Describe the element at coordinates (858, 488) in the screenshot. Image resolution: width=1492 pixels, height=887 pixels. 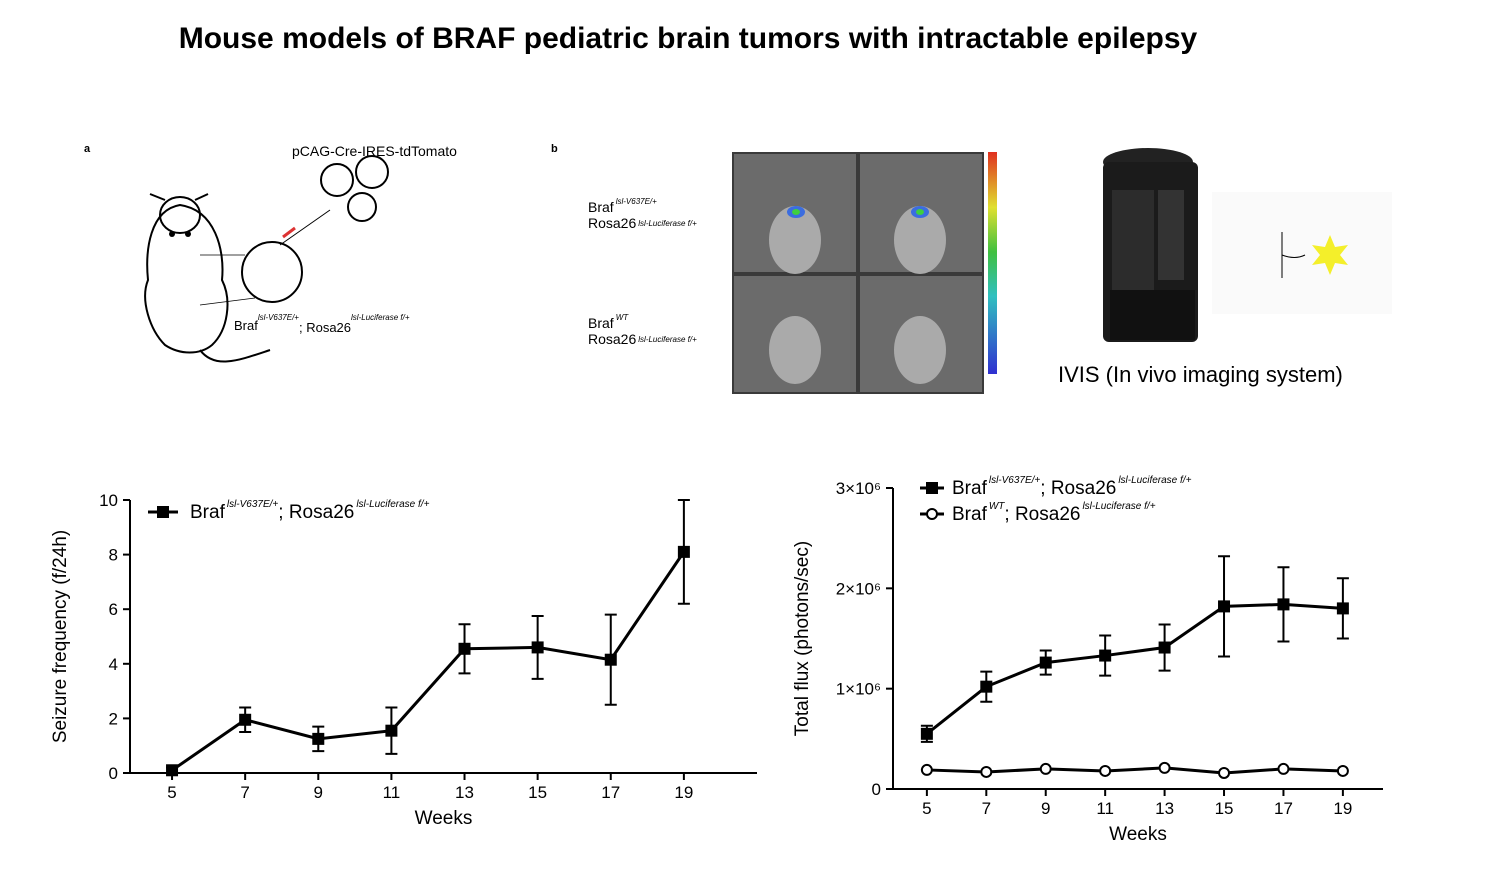
I see `y-tick-label: 3×10⁶` at that location.